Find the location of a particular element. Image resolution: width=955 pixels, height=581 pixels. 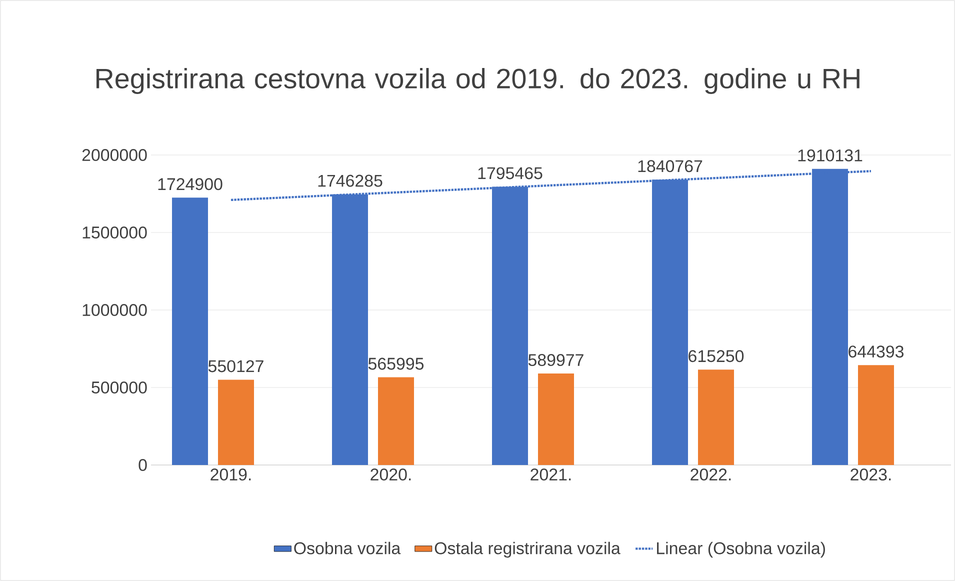

data-label: 615250 is located at coordinates (716, 356).